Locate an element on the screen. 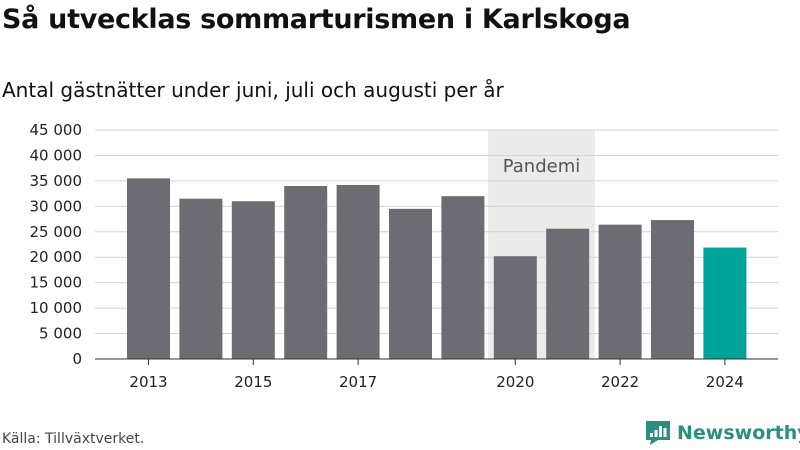 The height and width of the screenshot is (450, 800). chart-title: Så utvecklas sommarturismen i Karlskoga is located at coordinates (316, 19).